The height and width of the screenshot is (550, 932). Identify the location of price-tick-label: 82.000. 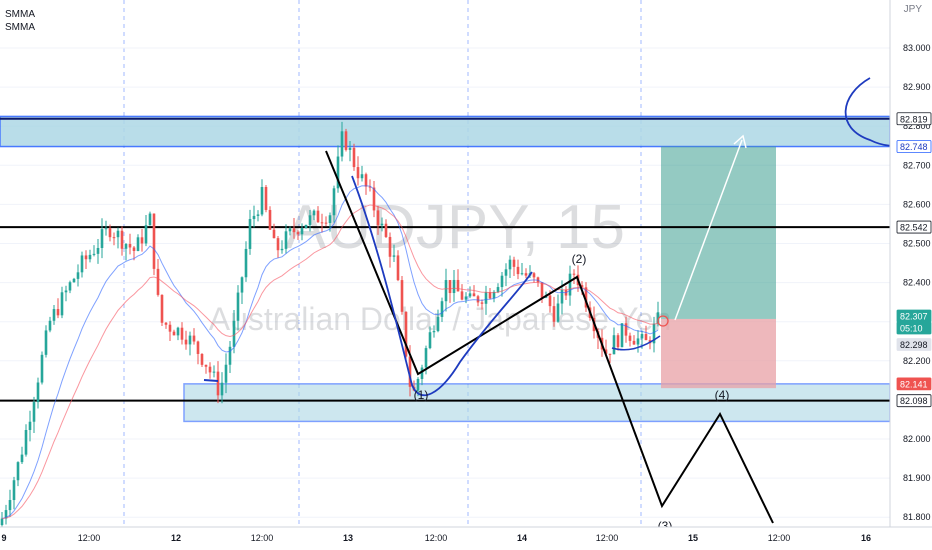
(917, 439).